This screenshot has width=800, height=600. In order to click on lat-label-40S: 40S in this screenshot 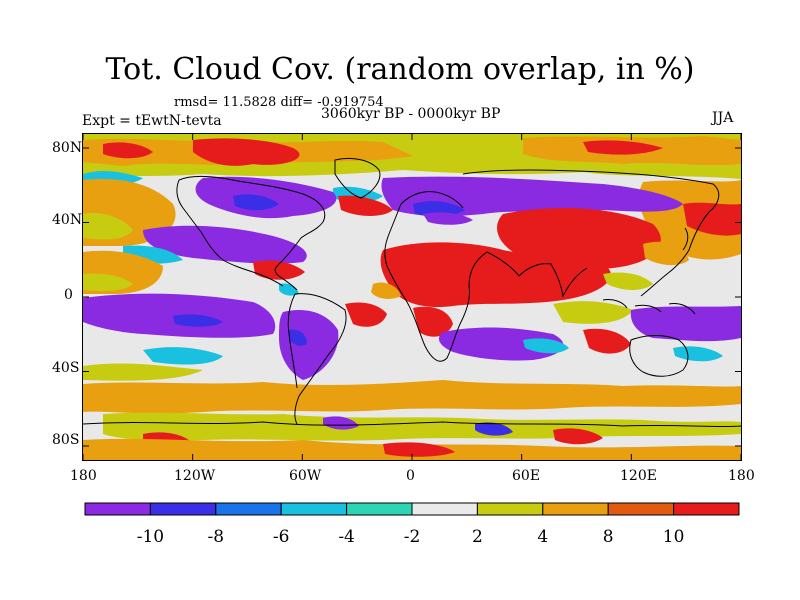, I will do `click(66, 368)`.